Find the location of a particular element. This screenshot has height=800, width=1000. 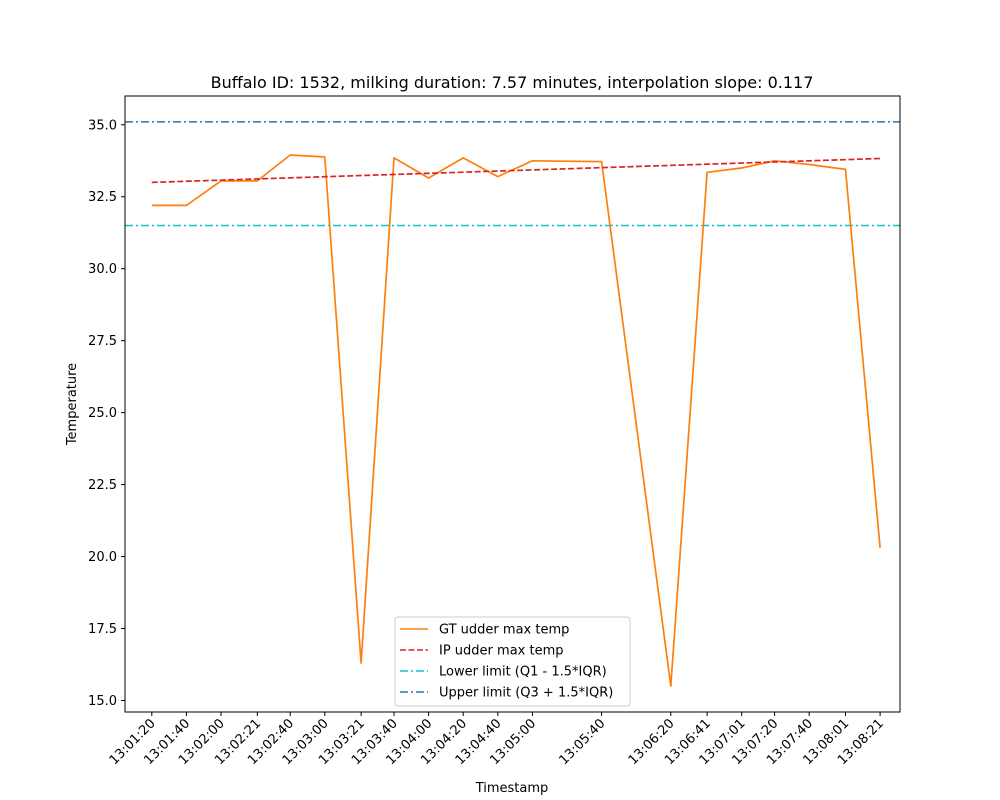

y-tick-label: 27.5 is located at coordinates (102, 341).